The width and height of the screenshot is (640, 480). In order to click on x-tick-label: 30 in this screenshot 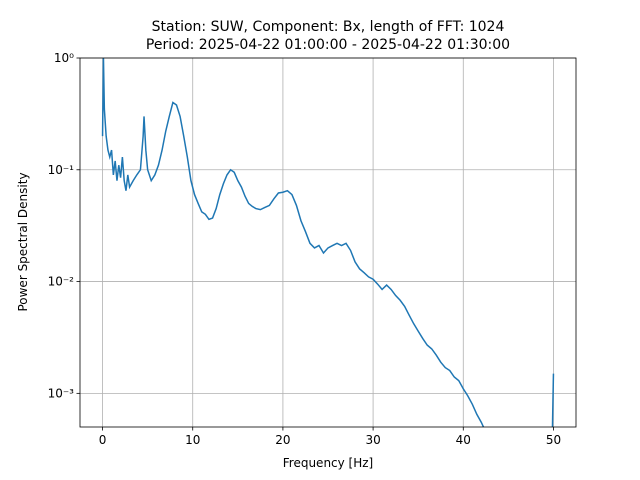, I will do `click(372, 440)`.